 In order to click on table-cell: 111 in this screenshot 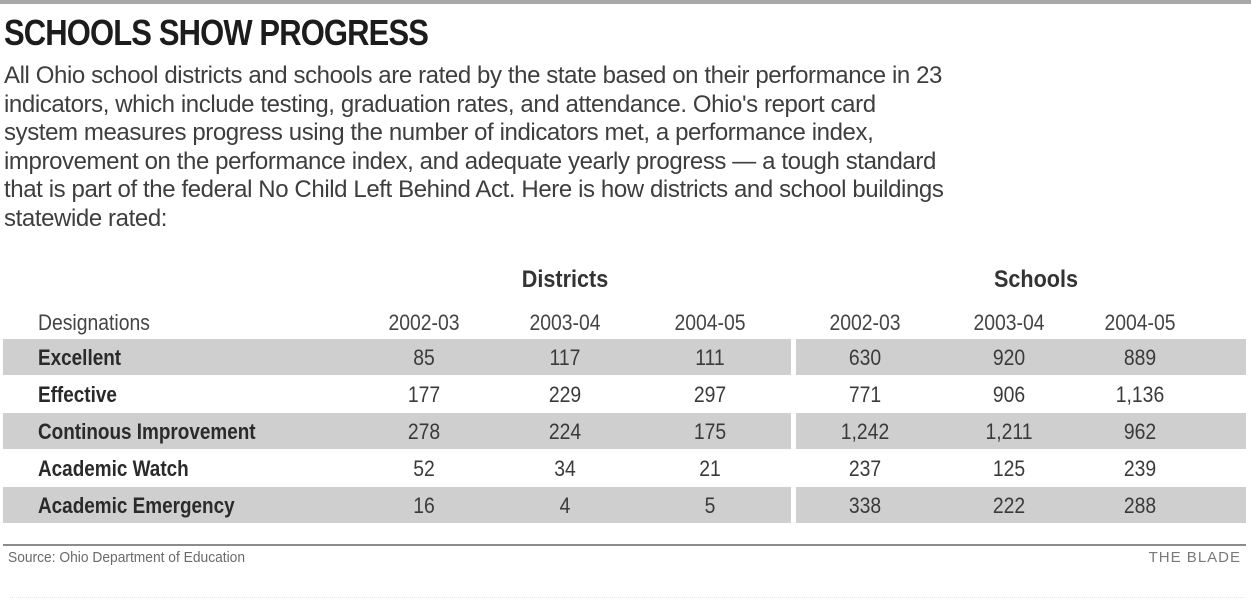, I will do `click(710, 357)`.